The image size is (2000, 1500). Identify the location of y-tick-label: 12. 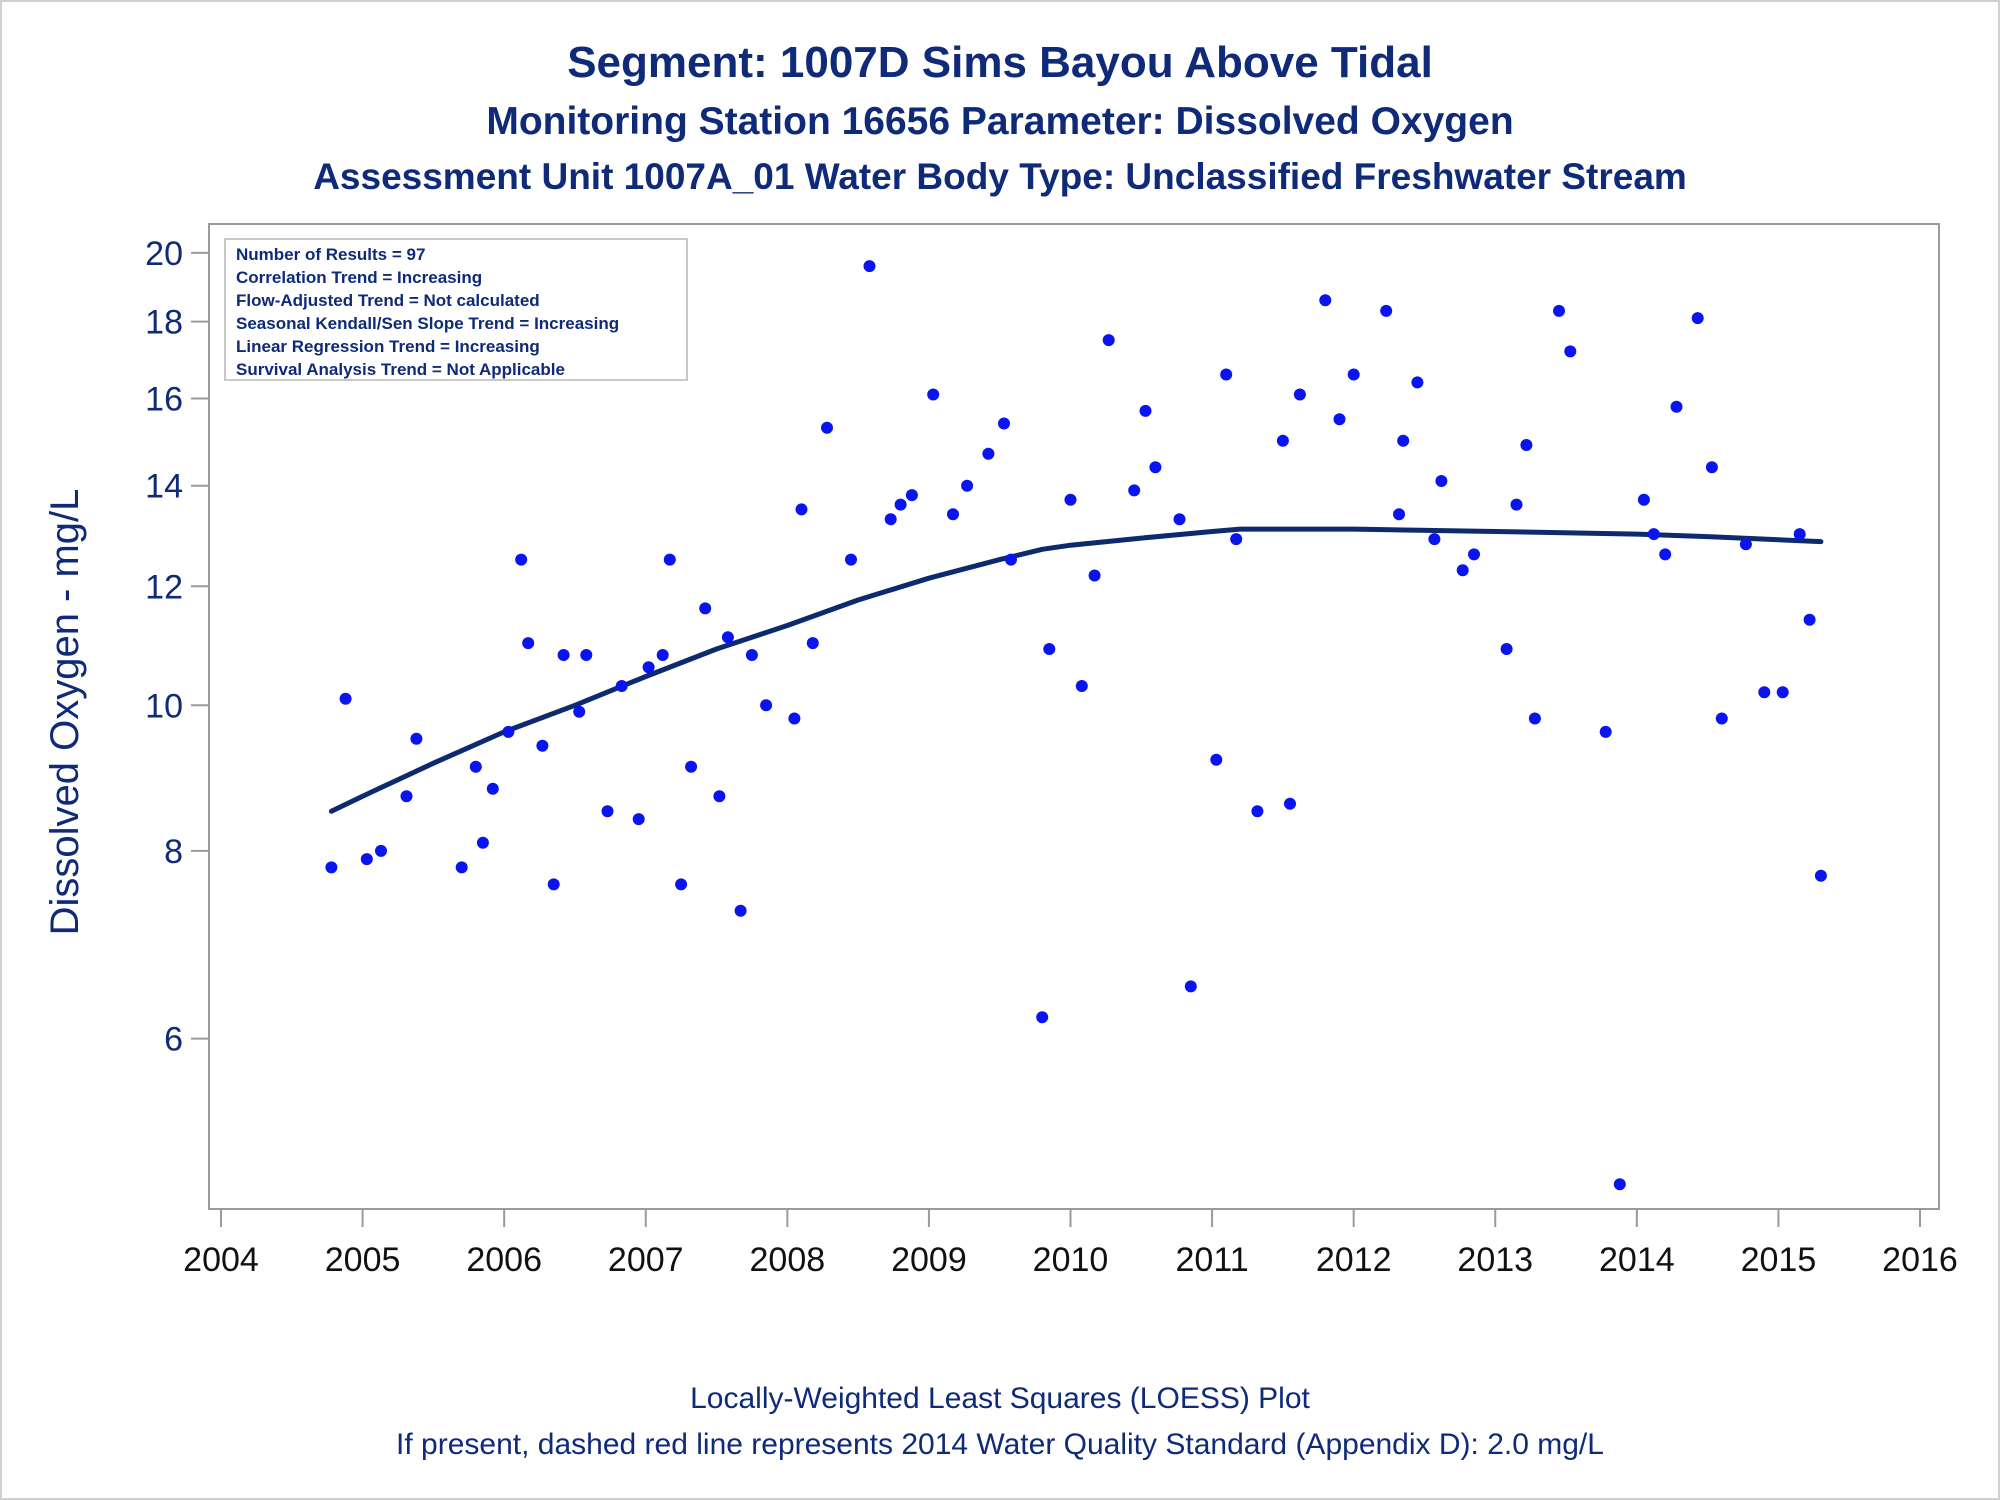
(164, 587).